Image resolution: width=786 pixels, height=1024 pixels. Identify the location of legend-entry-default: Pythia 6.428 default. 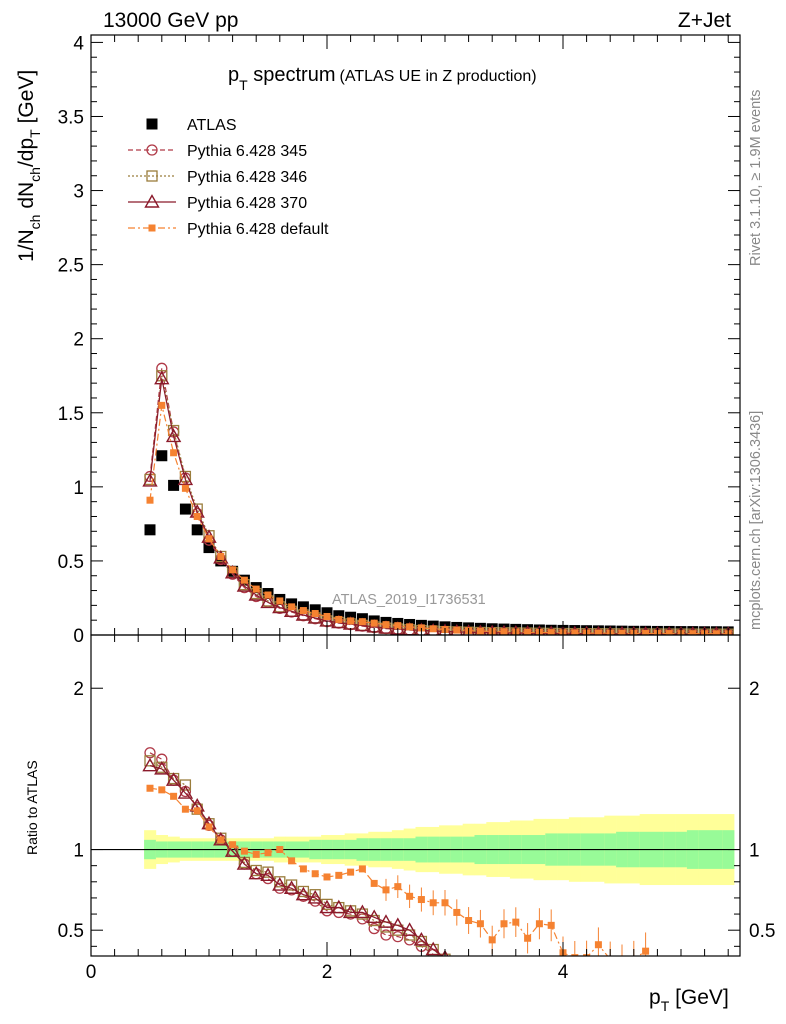
(228, 229).